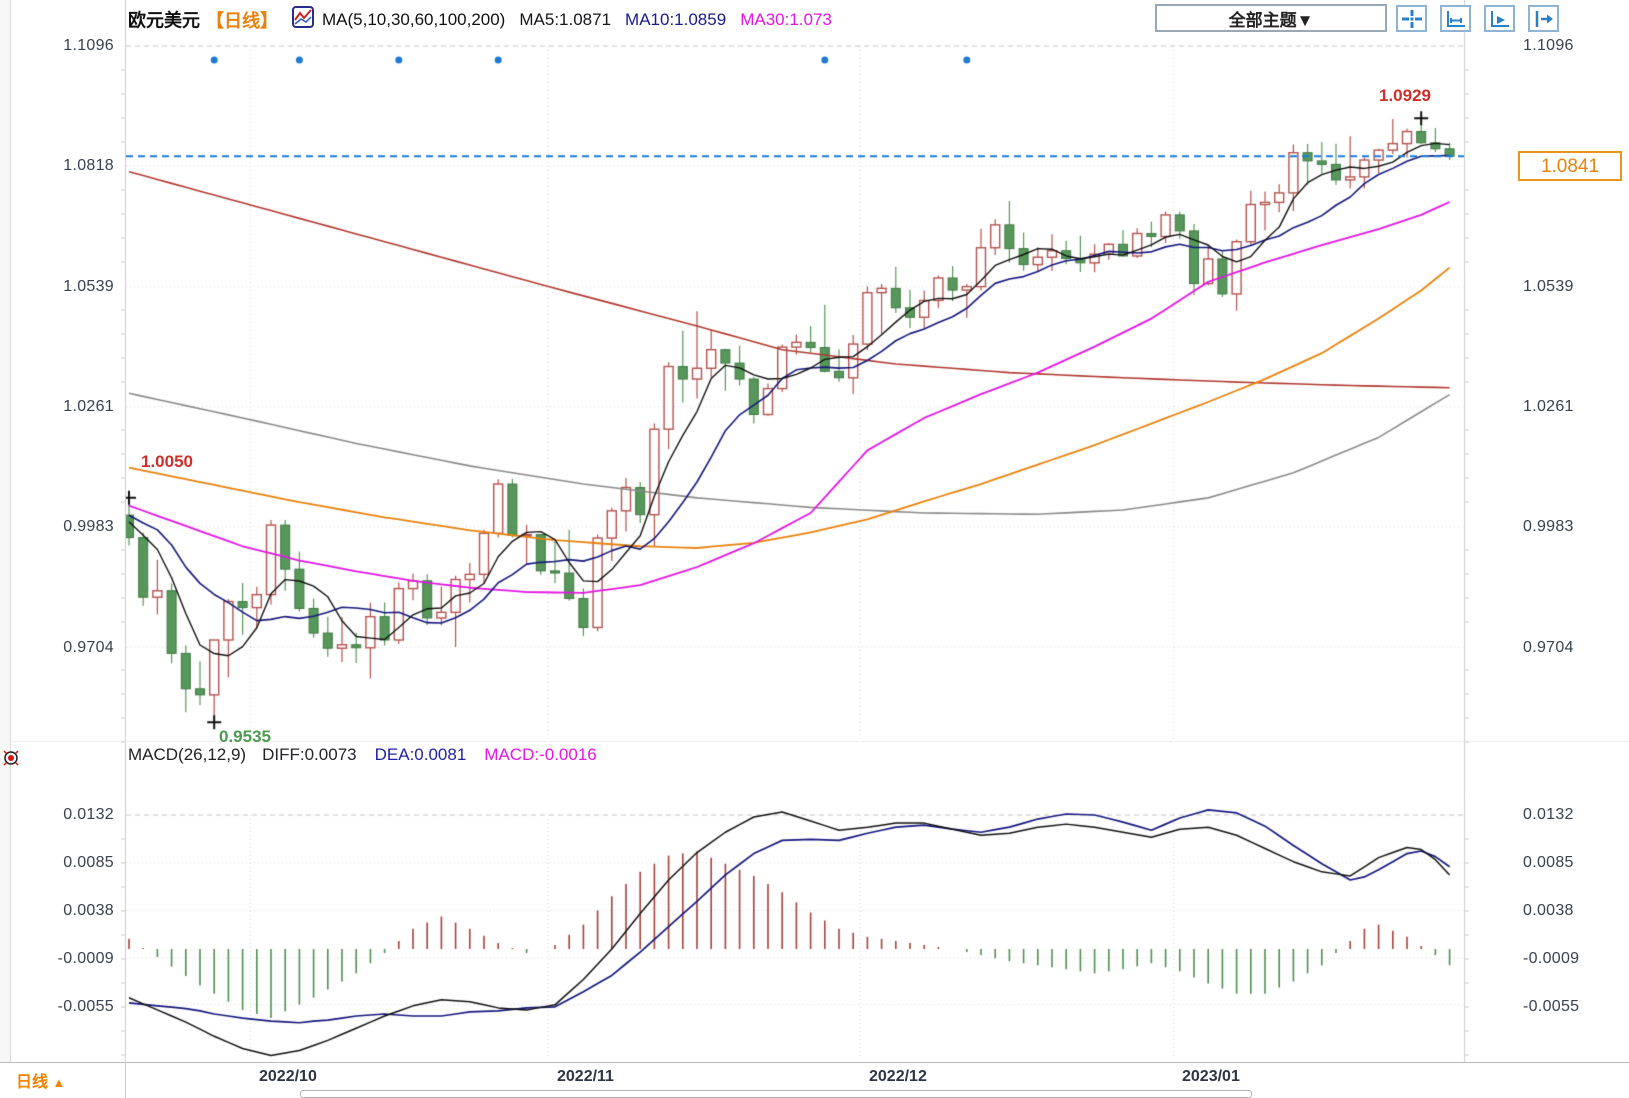 This screenshot has width=1629, height=1098. Describe the element at coordinates (245, 736) in the screenshot. I see `period-low-annotation: 0.9535` at that location.